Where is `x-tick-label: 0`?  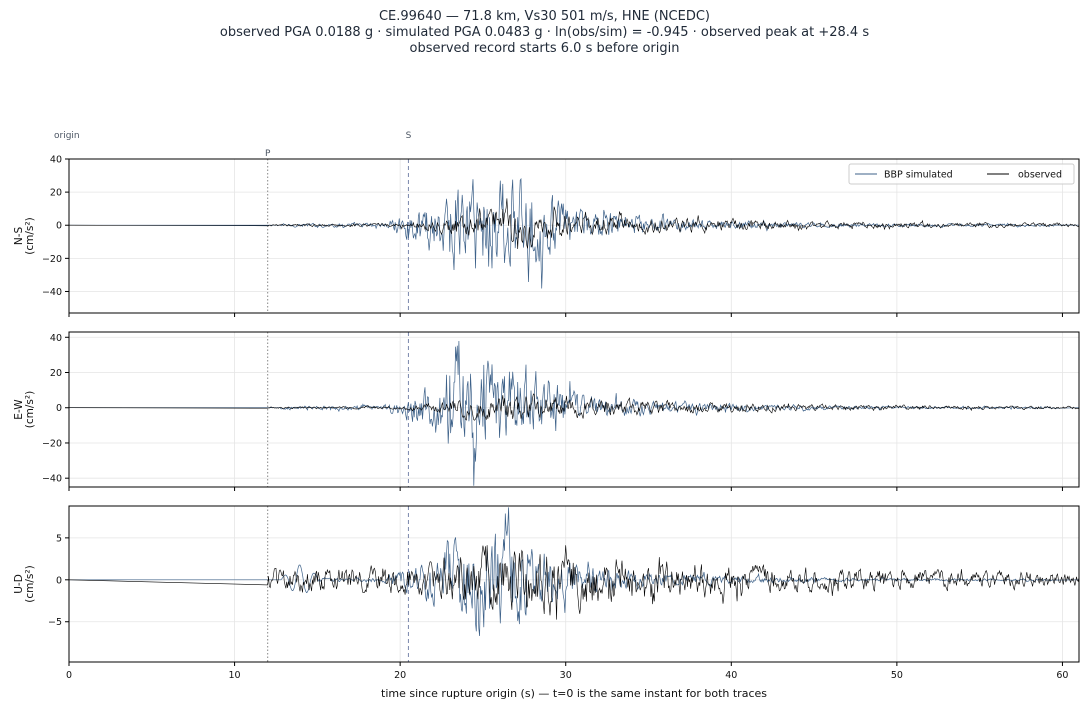 x-tick-label: 0 is located at coordinates (69, 675).